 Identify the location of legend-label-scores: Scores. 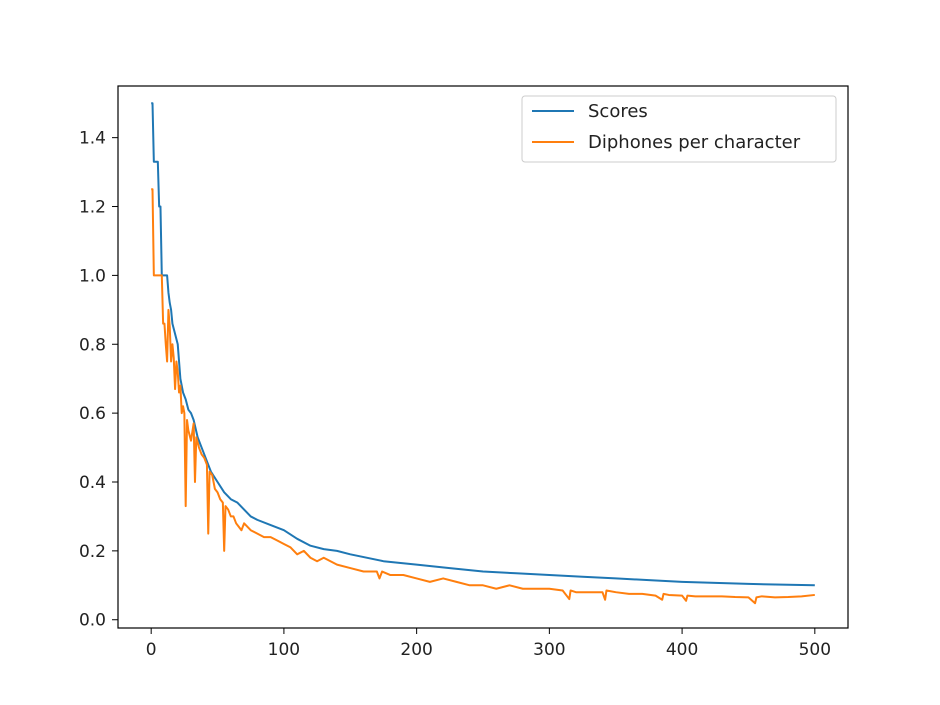
(618, 111).